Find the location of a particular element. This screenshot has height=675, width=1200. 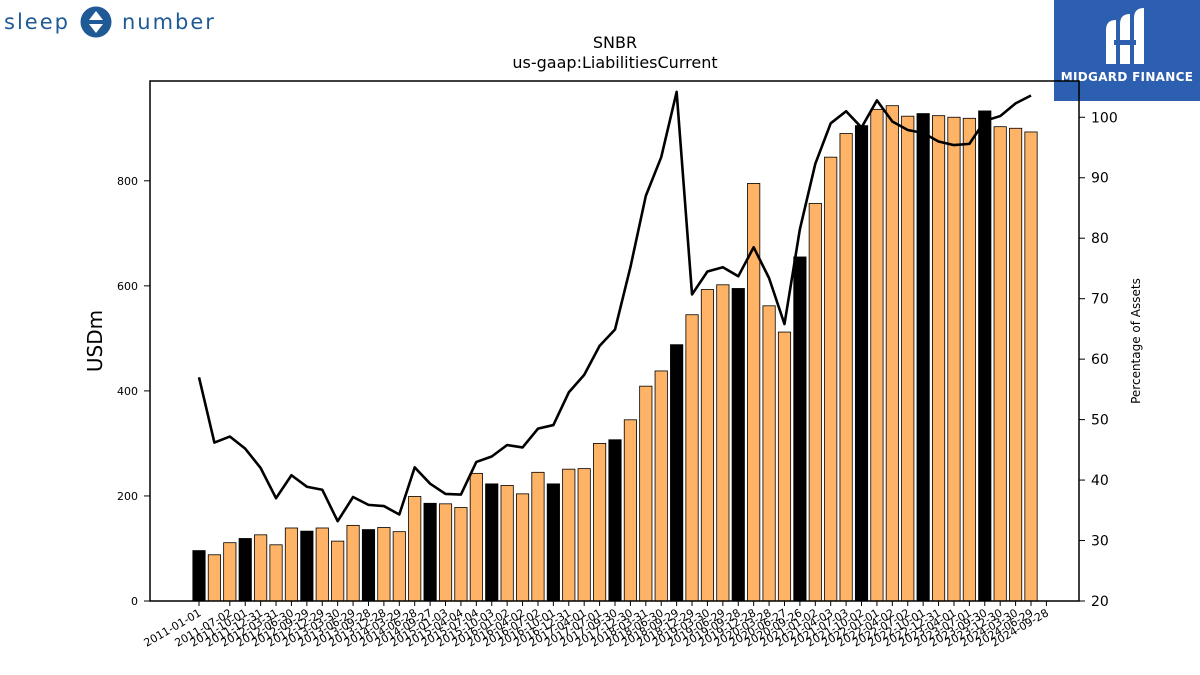

y2-tick-label: 70 is located at coordinates (1100, 300).